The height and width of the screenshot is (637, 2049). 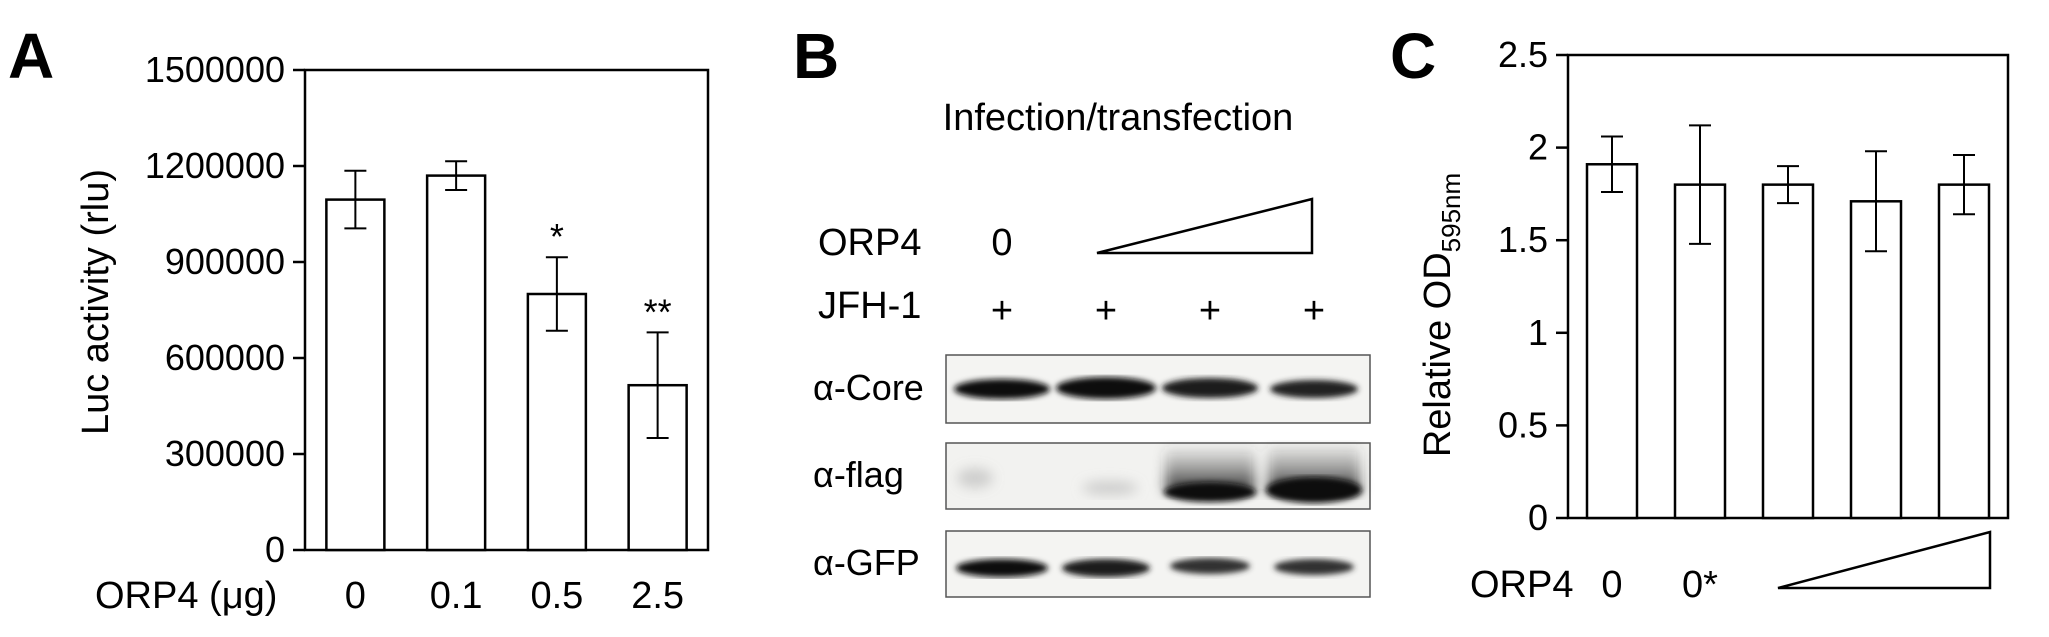 I want to click on panel-c-y-tick-label: 1.5, so click(x=1523, y=239).